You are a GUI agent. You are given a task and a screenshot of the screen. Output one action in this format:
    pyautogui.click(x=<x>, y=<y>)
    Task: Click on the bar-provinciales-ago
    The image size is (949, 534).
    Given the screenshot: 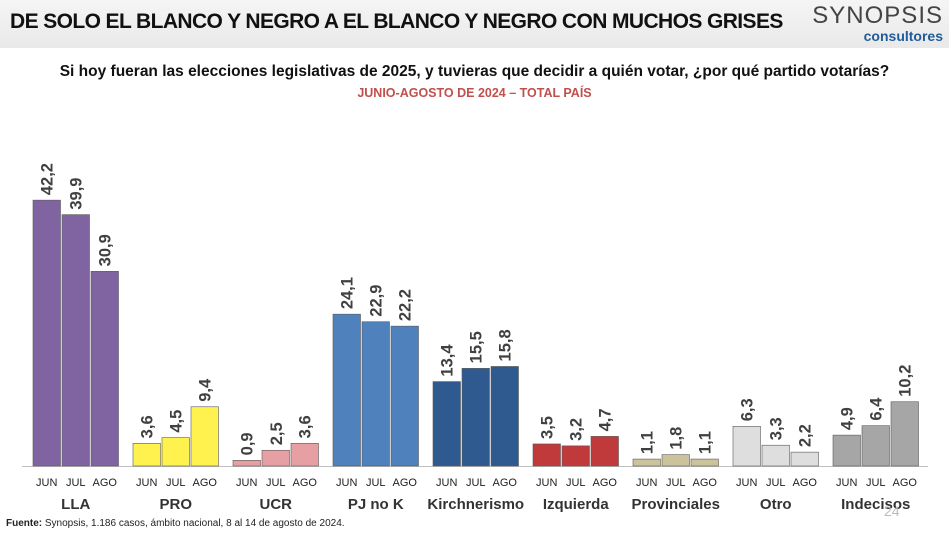 What is the action you would take?
    pyautogui.click(x=704, y=462)
    